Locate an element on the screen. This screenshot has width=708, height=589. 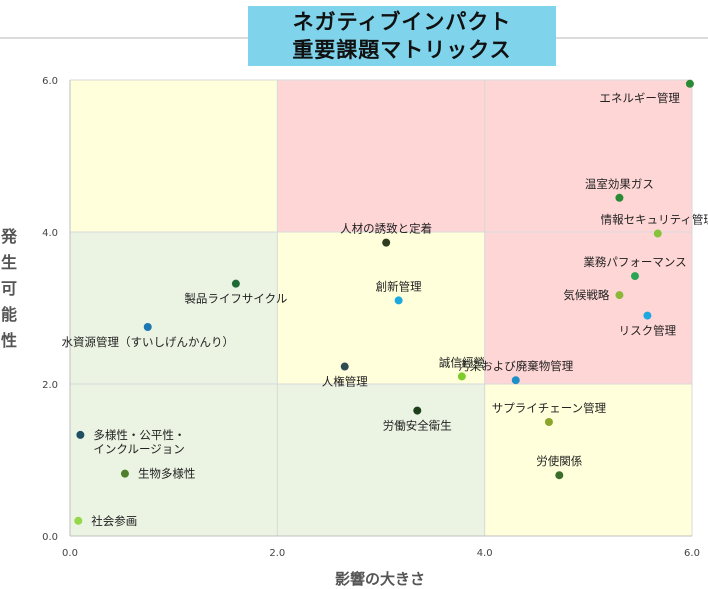
data-label-12: 汚染および廃棄物管理 is located at coordinates (515, 366).